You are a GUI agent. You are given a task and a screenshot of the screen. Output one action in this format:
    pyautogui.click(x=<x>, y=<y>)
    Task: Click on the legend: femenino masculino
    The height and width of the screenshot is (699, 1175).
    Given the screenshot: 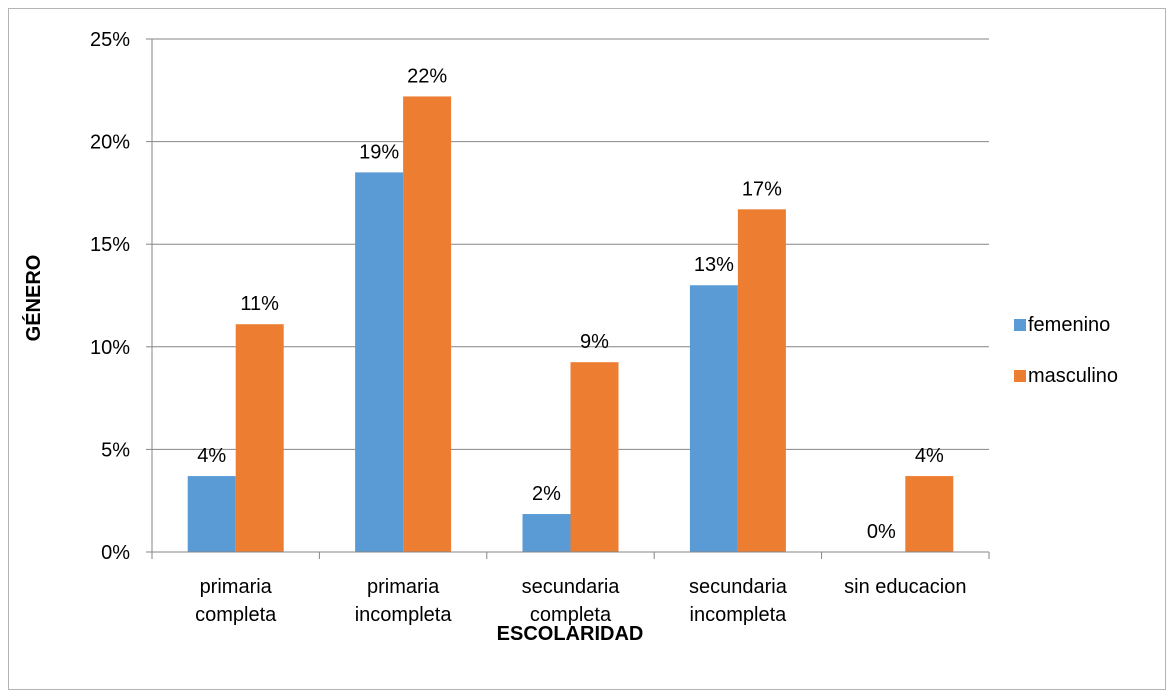 What is the action you would take?
    pyautogui.click(x=1066, y=350)
    